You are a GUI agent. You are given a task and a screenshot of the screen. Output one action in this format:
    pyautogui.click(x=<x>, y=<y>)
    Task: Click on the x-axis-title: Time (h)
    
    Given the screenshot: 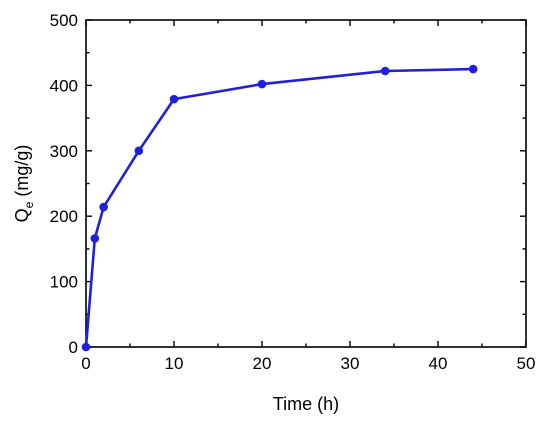 What is the action you would take?
    pyautogui.click(x=306, y=404)
    